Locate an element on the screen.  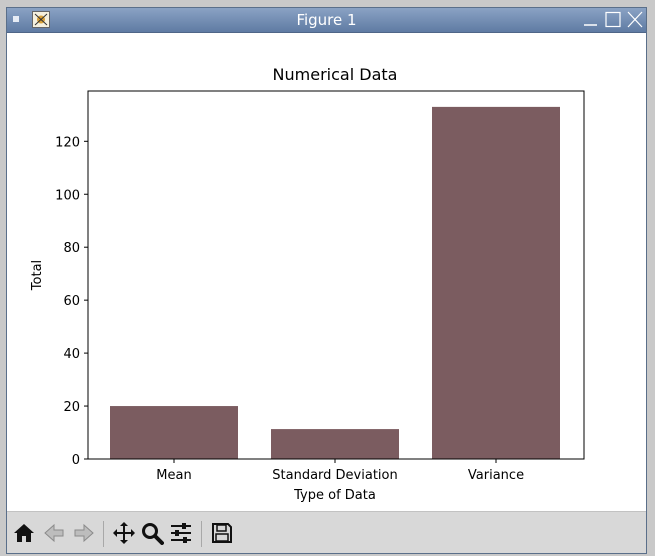
back-arrow-icon is located at coordinates (54, 533).